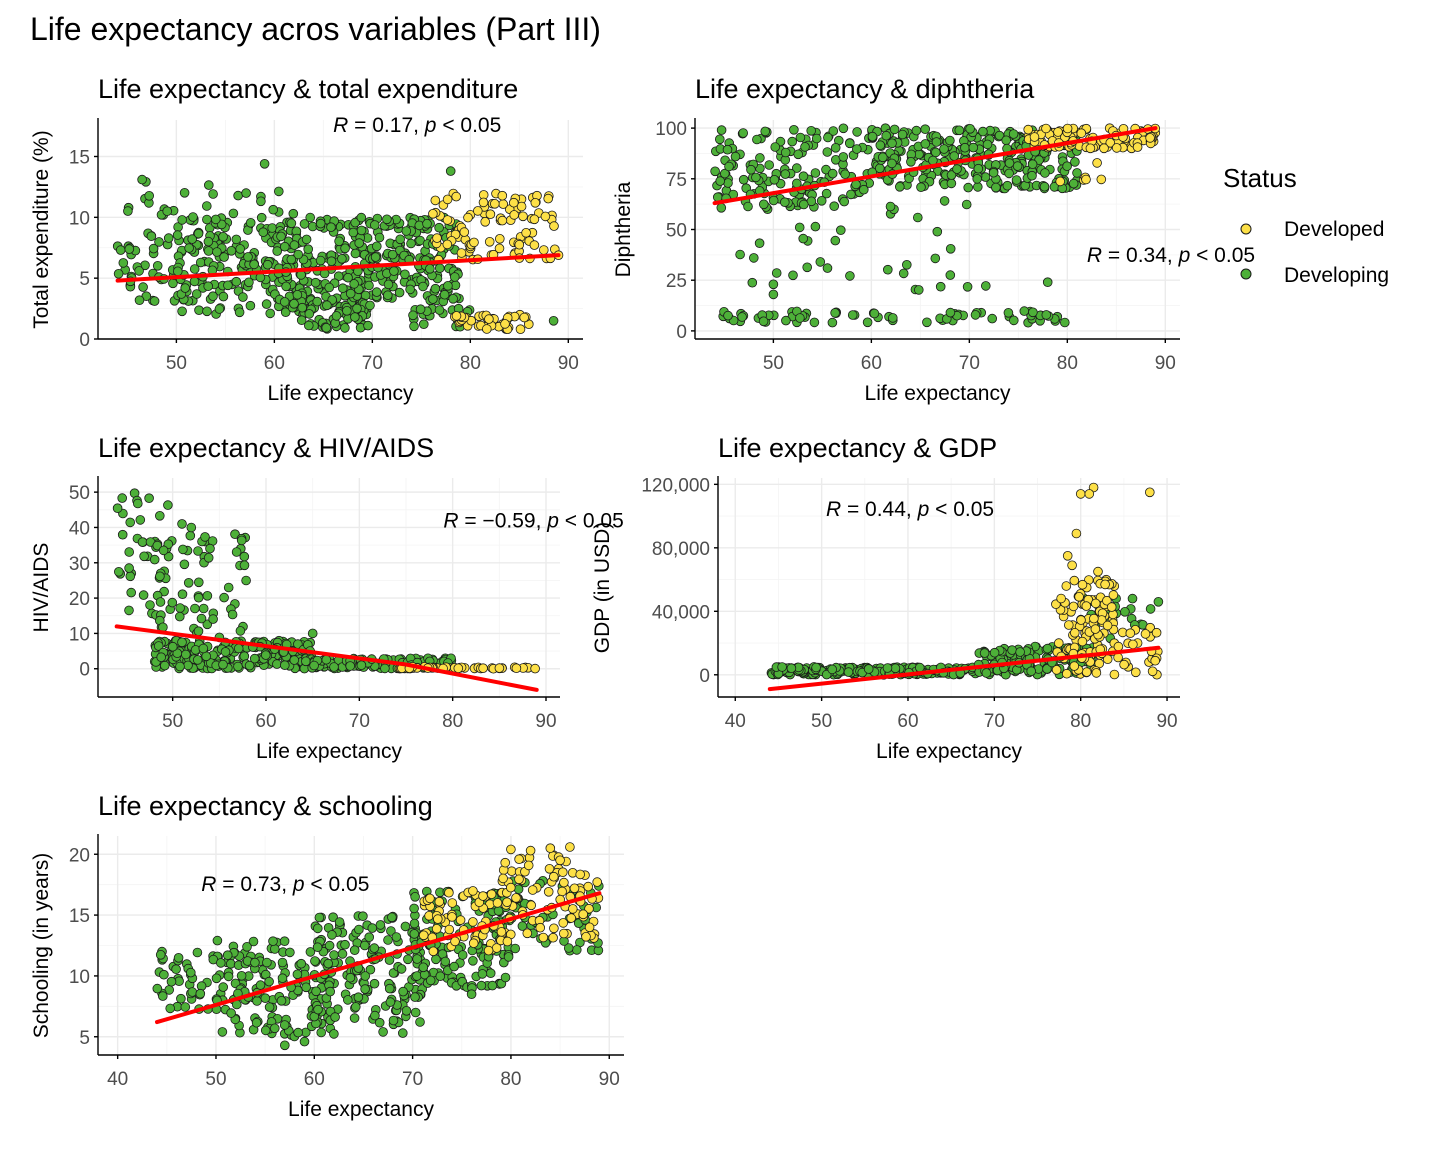 This screenshot has width=1440, height=1152. Describe the element at coordinates (361, 1109) in the screenshot. I see `x-axis-label: Life expectancy` at that location.